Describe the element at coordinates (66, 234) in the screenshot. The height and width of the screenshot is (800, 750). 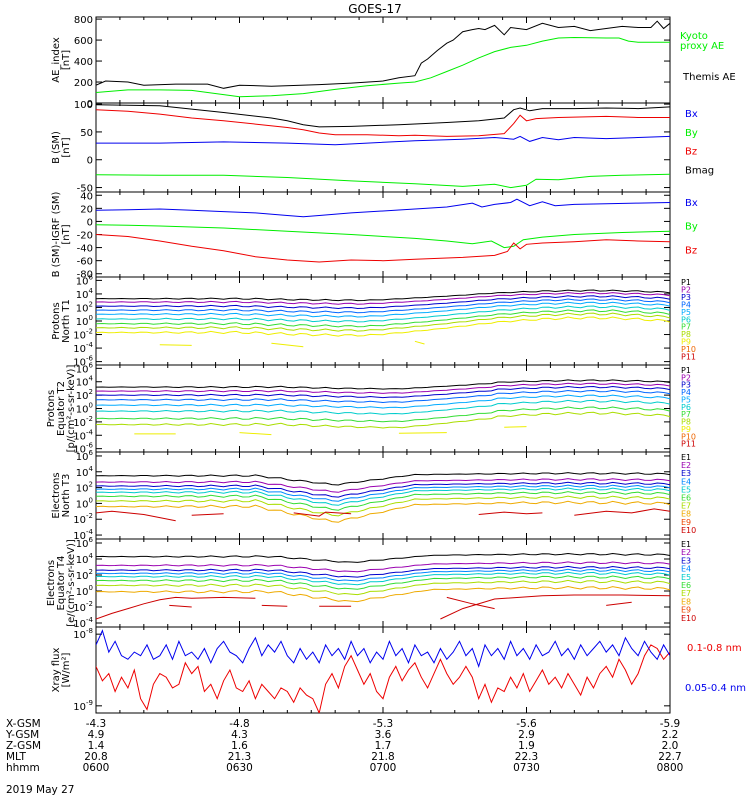
I see `y-axis-label: [nT]` at that location.